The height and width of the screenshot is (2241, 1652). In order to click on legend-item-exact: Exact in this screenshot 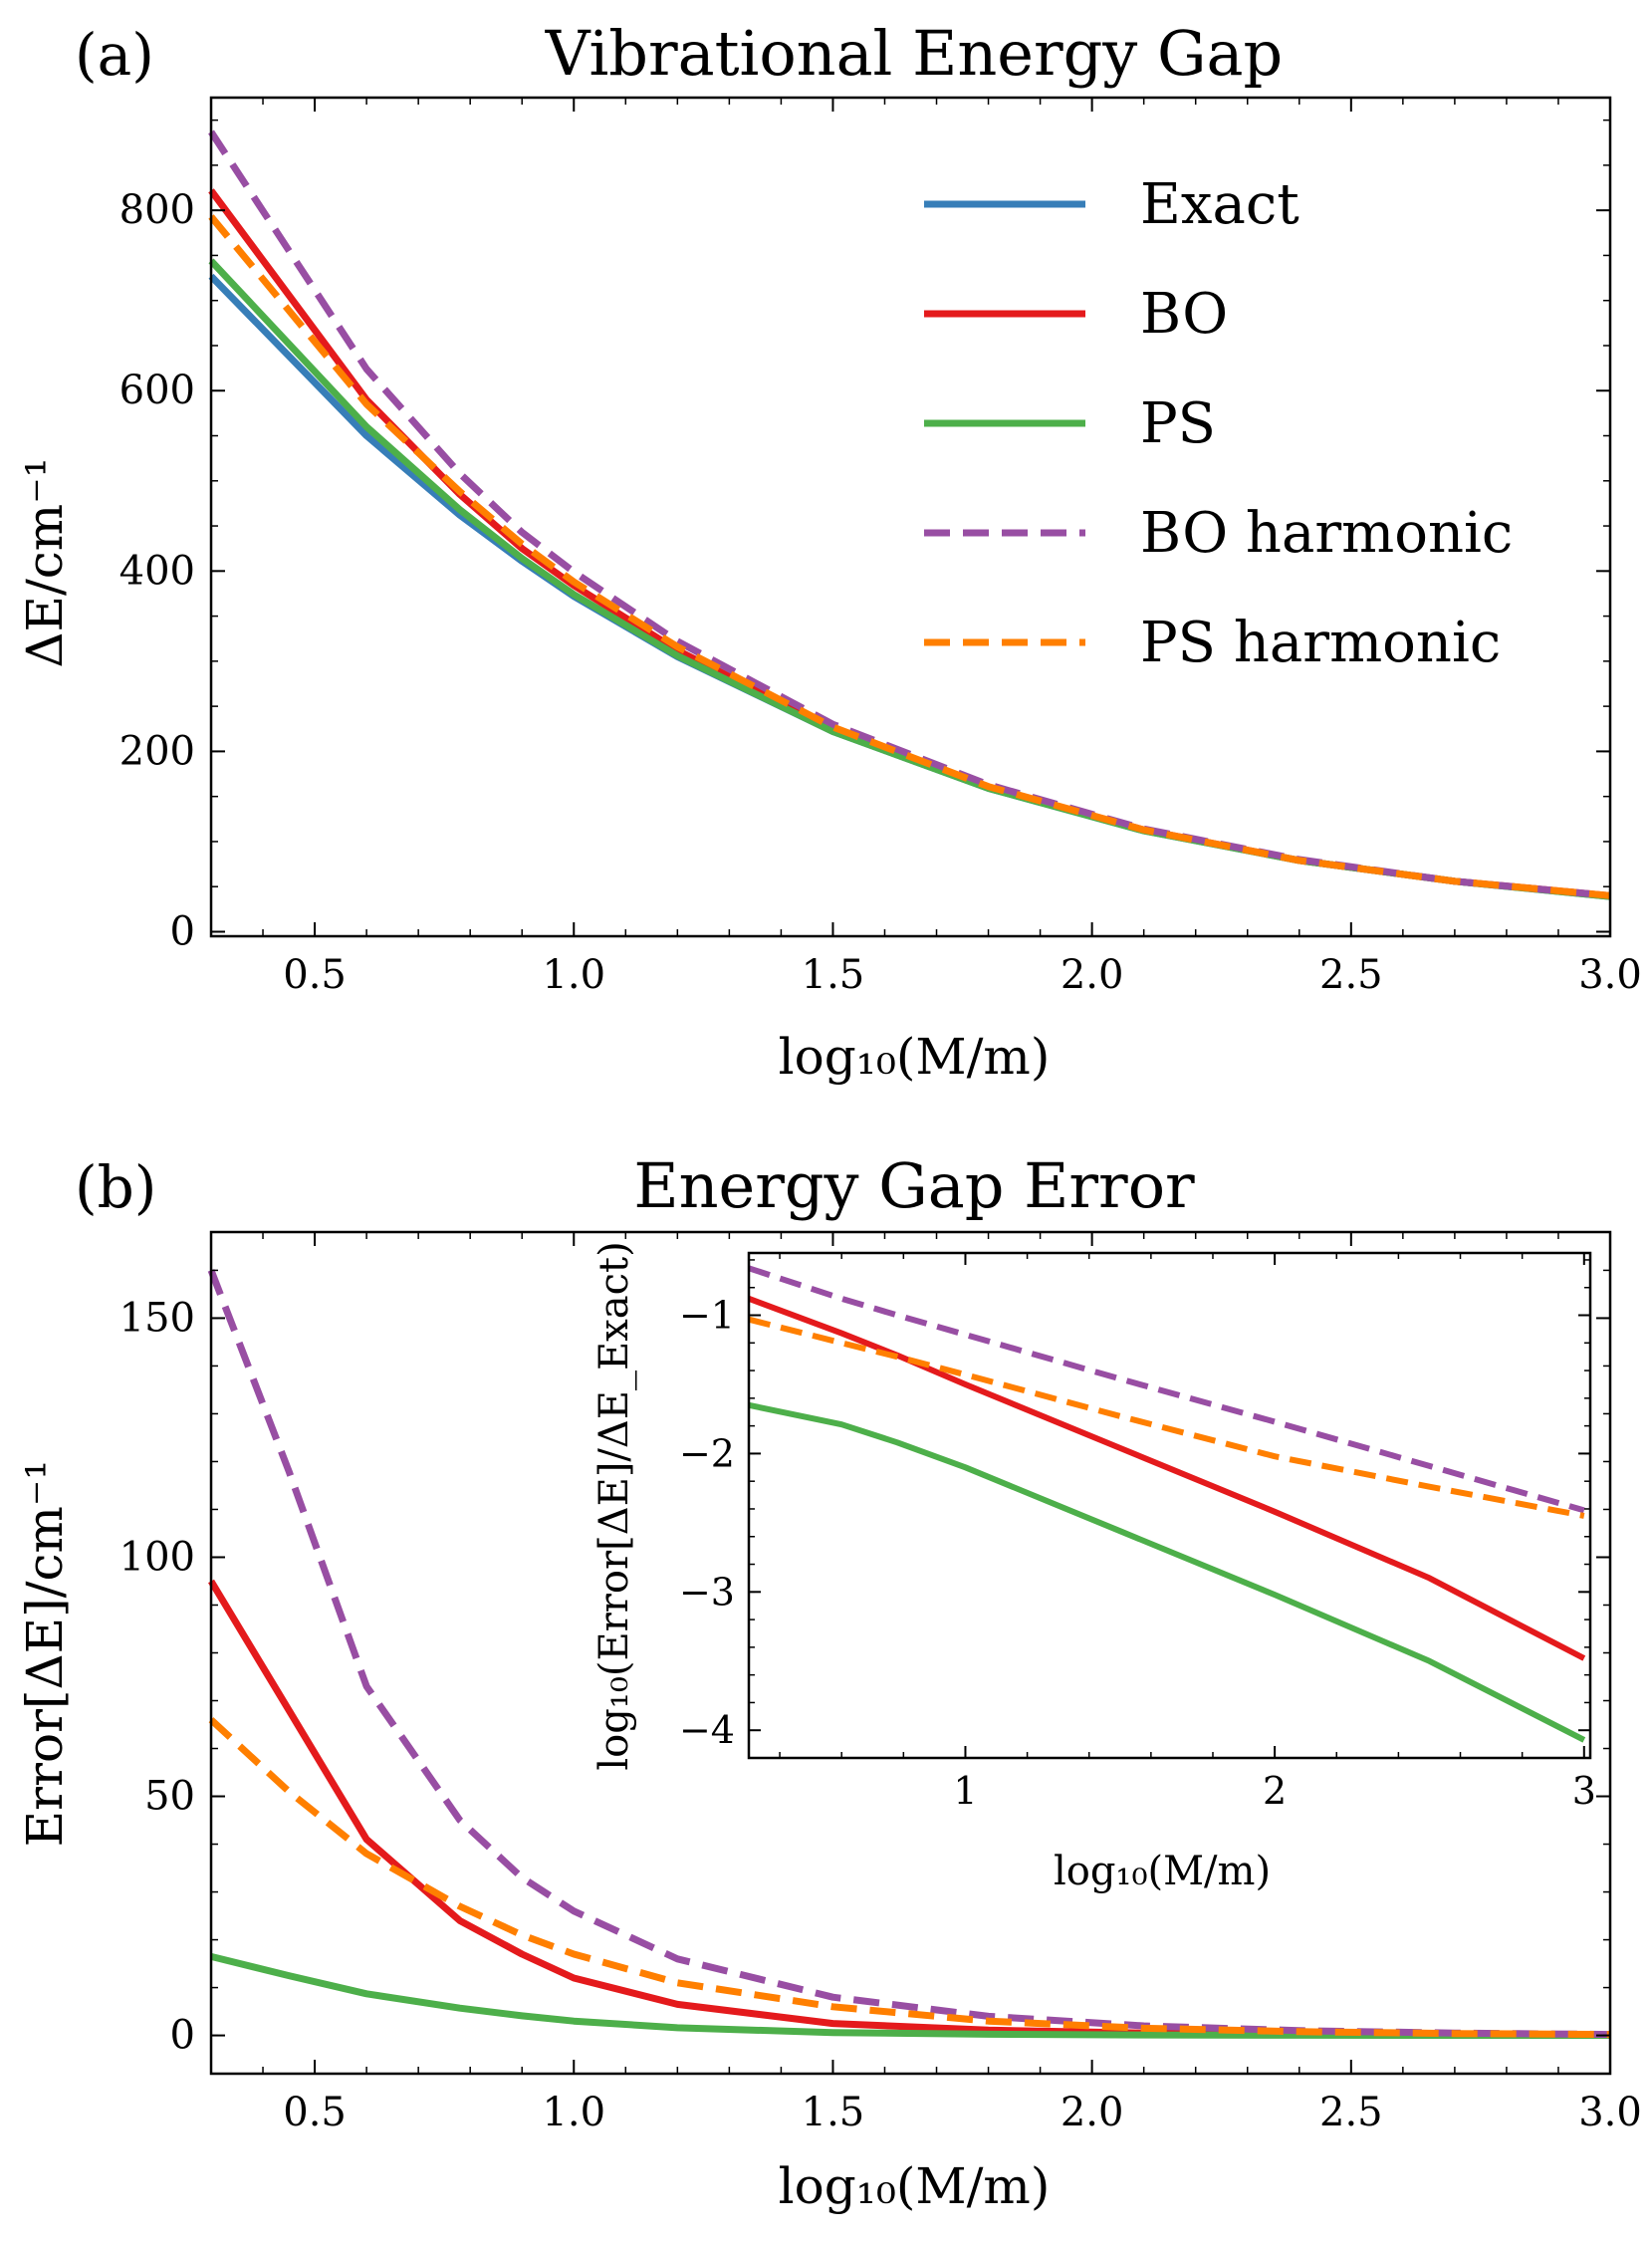, I will do `click(1111, 204)`.